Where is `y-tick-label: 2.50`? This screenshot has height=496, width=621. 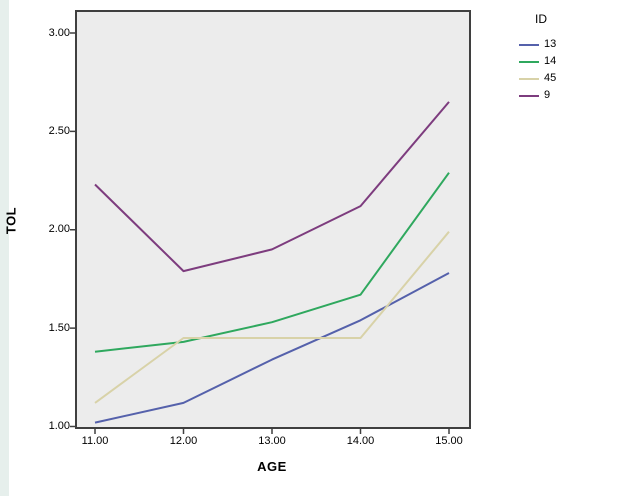
y-tick-label: 2.50 is located at coordinates (59, 130).